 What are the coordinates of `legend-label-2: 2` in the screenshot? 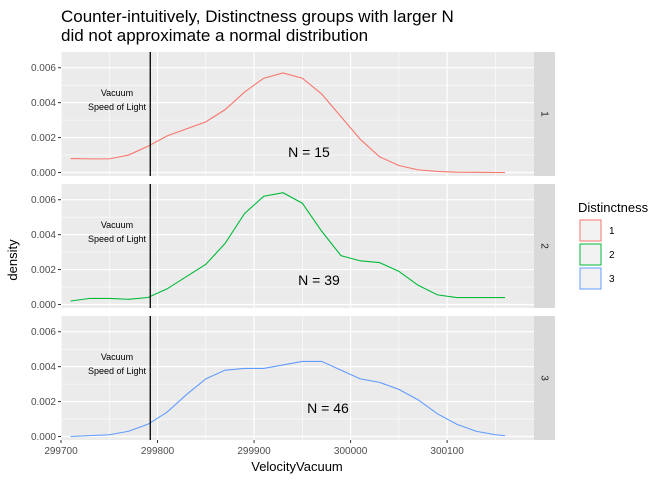 It's located at (612, 255).